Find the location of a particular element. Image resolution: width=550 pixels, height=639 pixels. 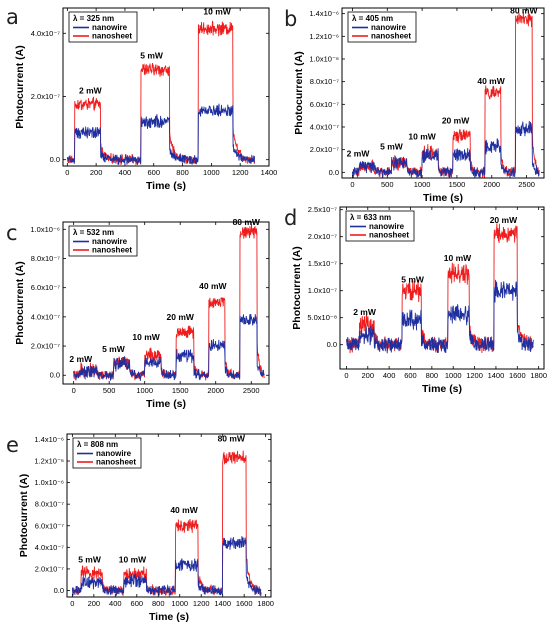

panel-letter-a: a is located at coordinates (12, 17).